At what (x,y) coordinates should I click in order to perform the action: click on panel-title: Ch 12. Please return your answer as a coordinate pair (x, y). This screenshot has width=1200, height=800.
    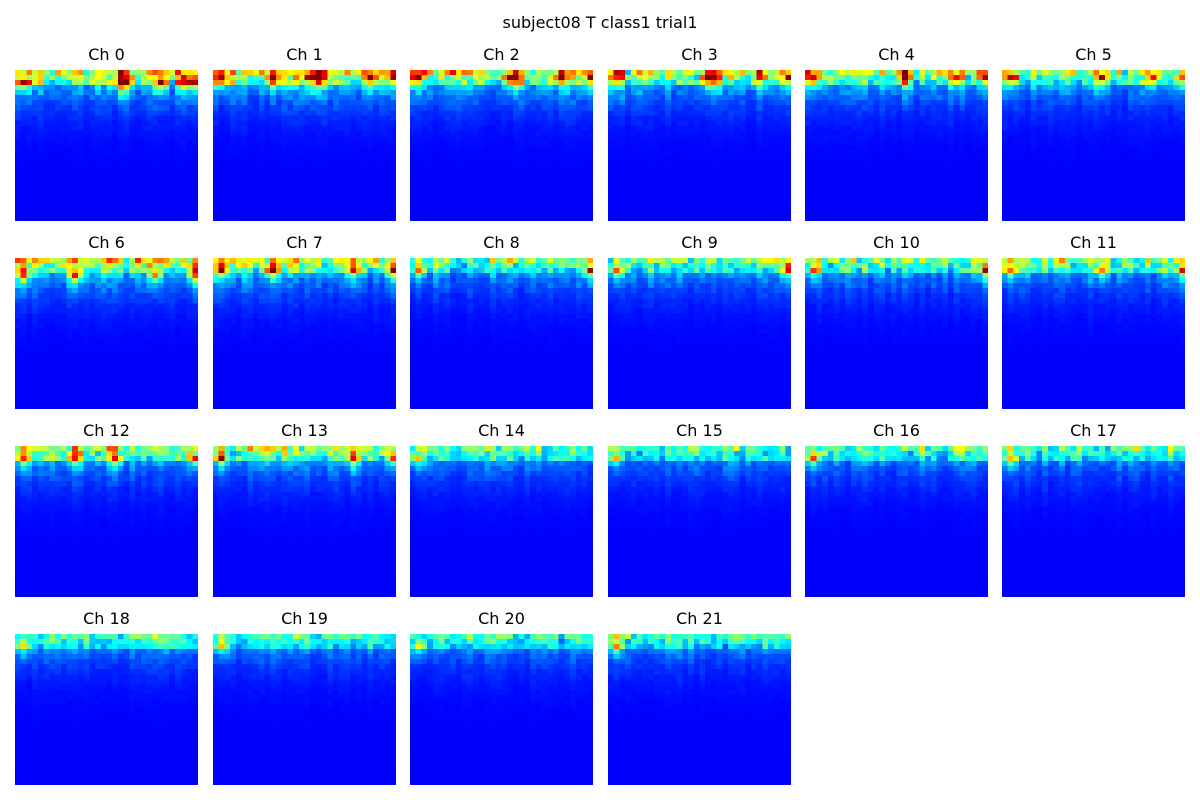
    Looking at the image, I should click on (106, 430).